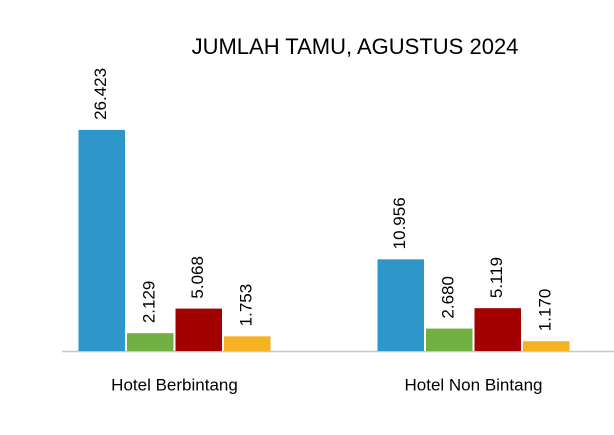 The width and height of the screenshot is (614, 435). Describe the element at coordinates (149, 302) in the screenshot. I see `data-label: 2.129` at that location.